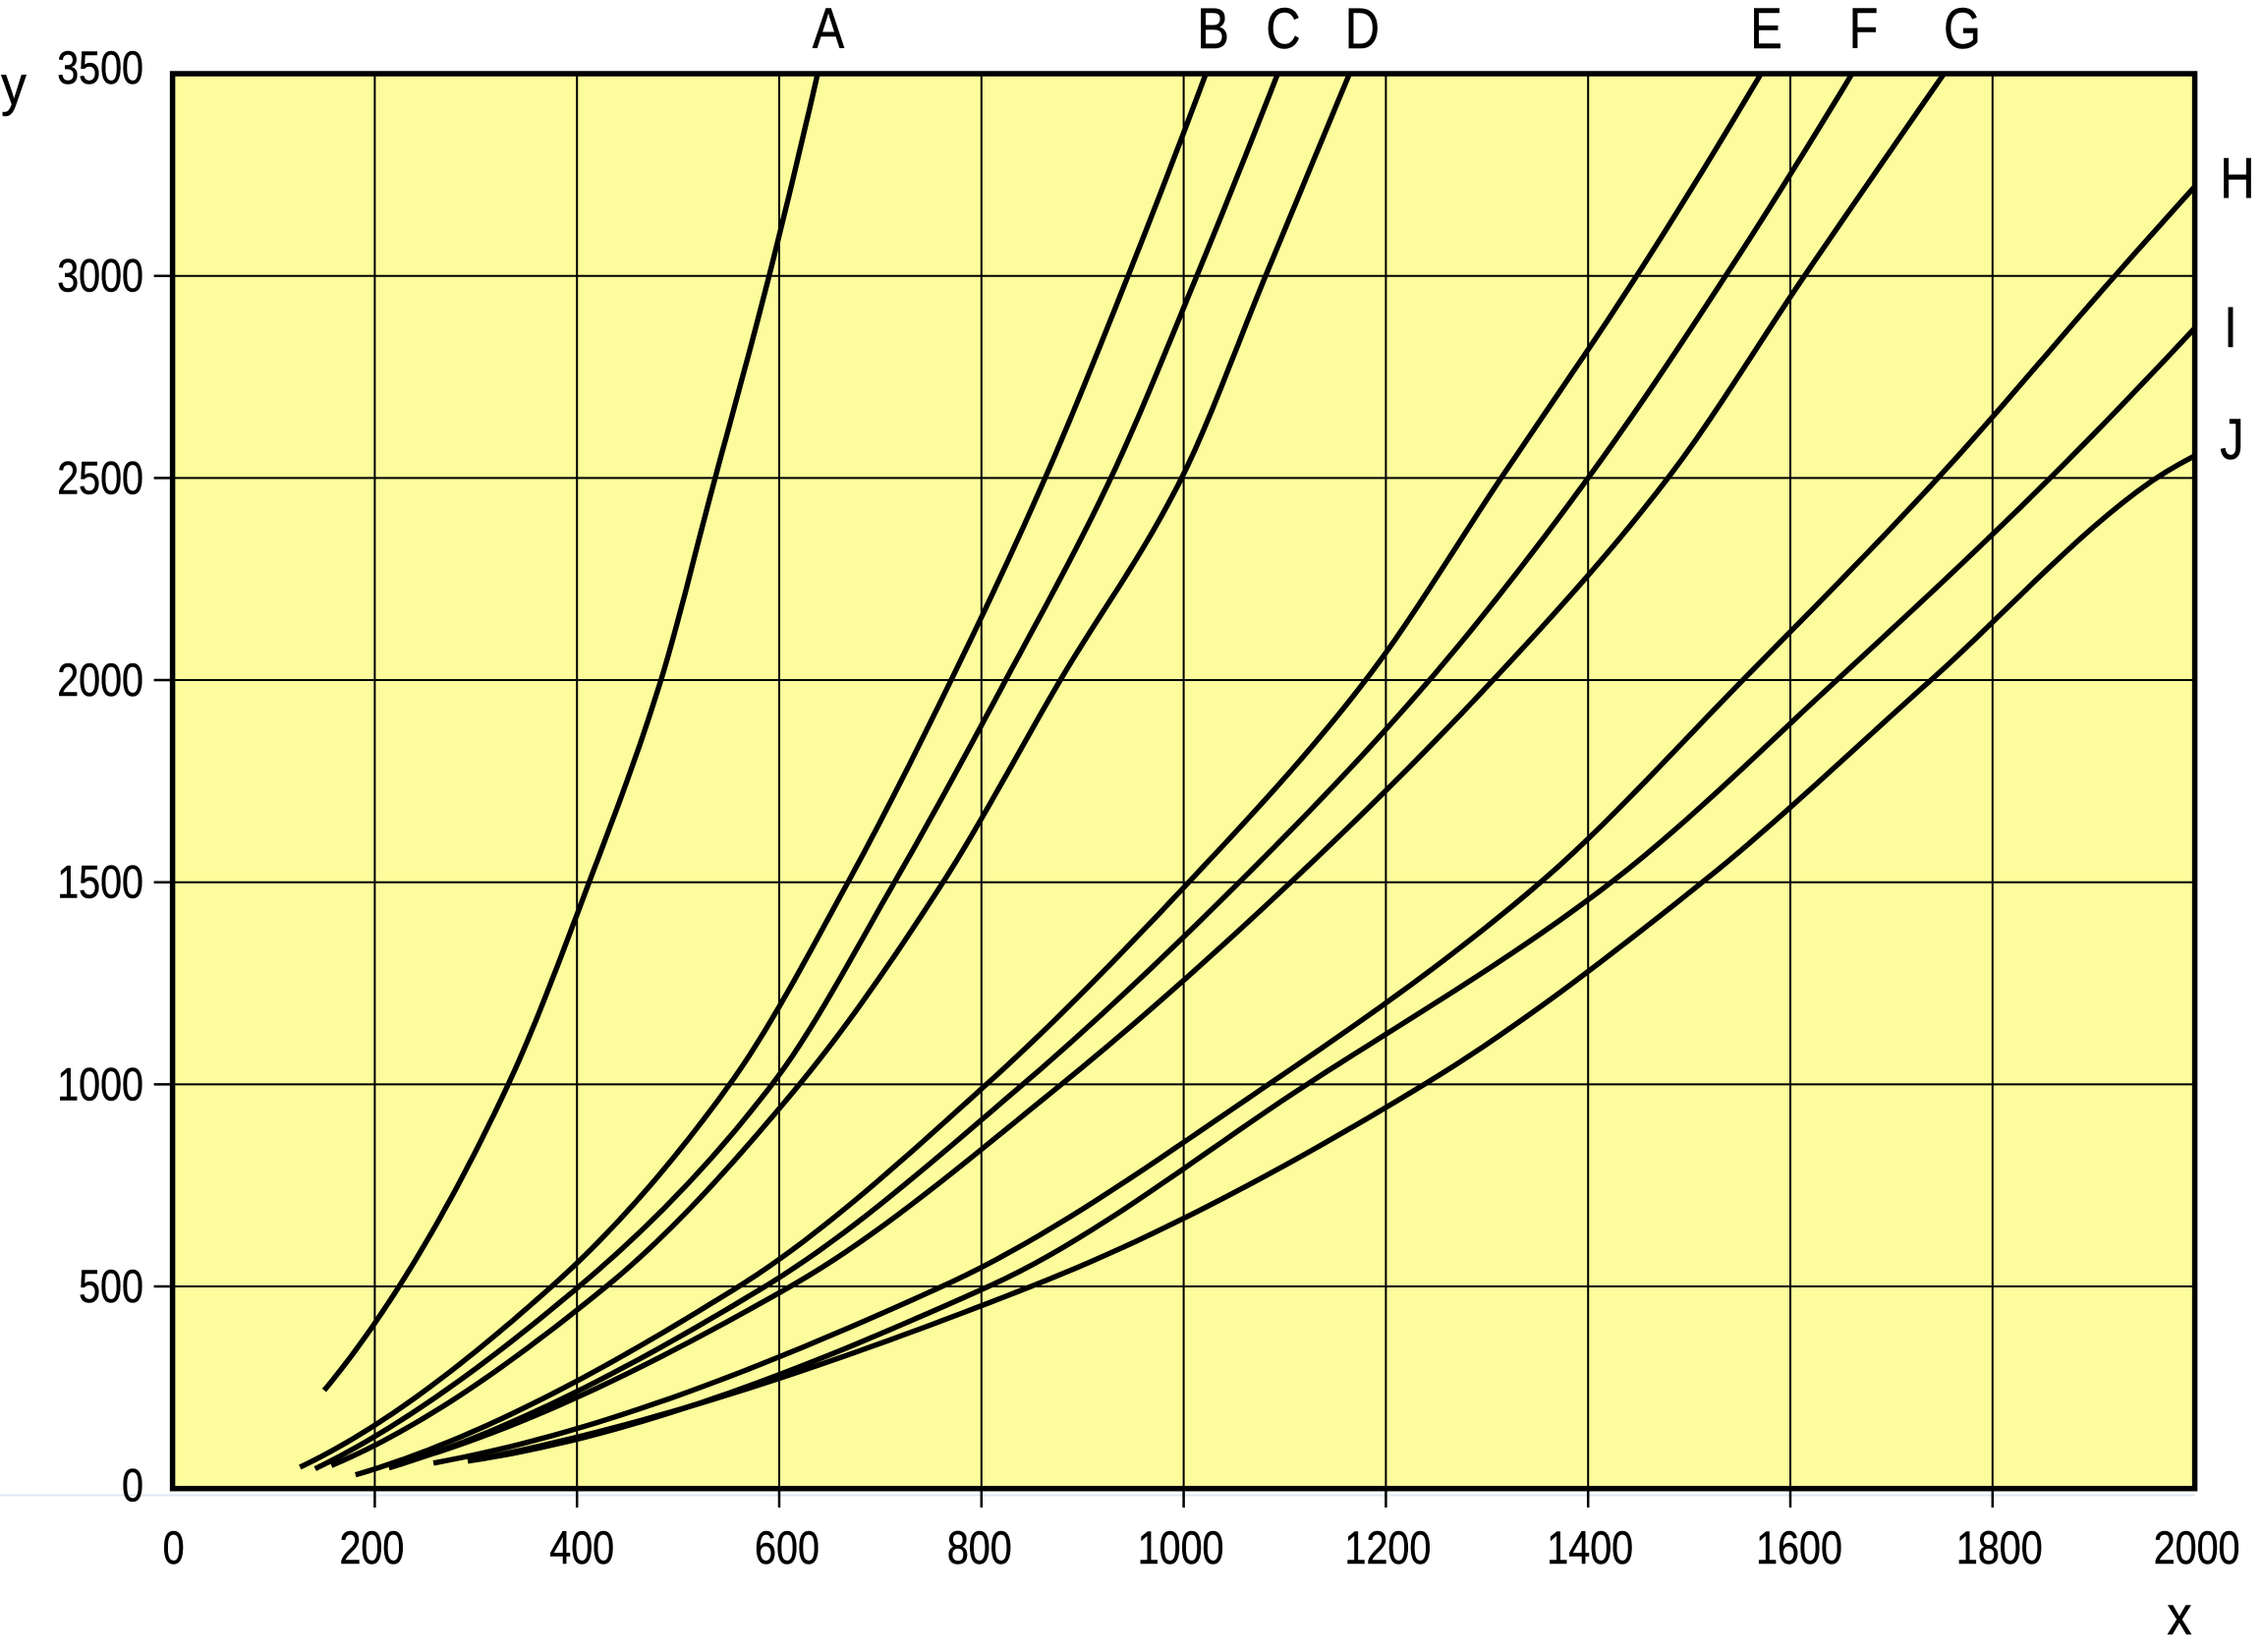 The width and height of the screenshot is (2262, 1652). Describe the element at coordinates (788, 1547) in the screenshot. I see `svg-text: 600` at that location.